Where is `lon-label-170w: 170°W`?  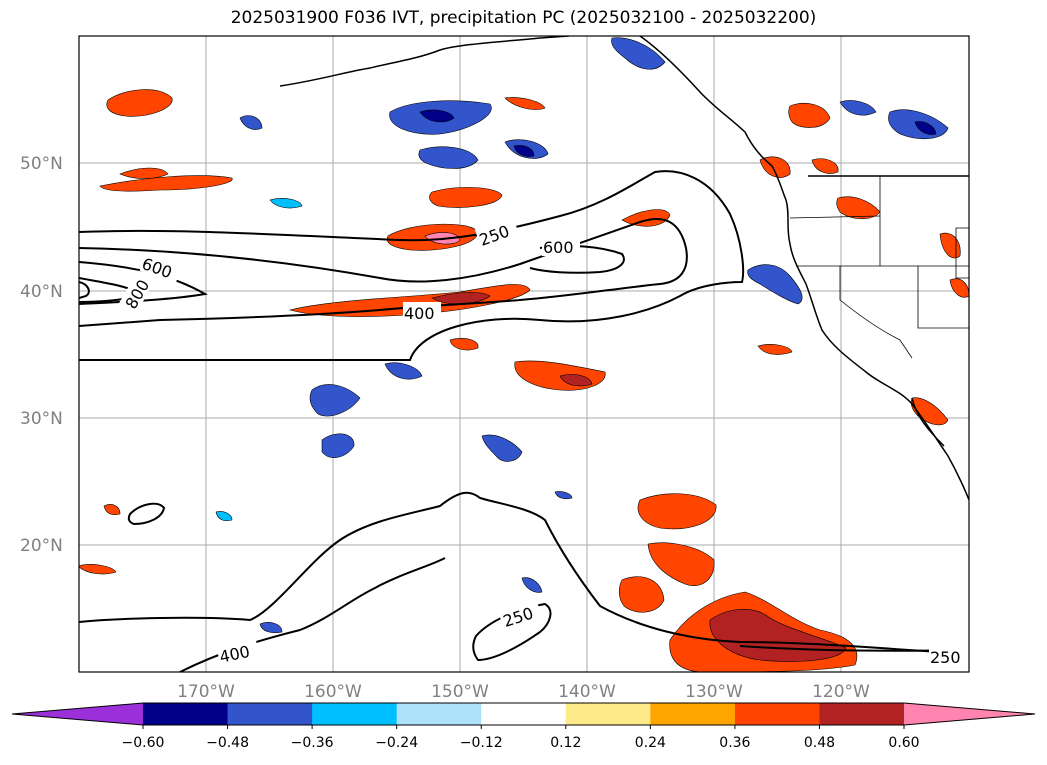
lon-label-170w: 170°W is located at coordinates (206, 692).